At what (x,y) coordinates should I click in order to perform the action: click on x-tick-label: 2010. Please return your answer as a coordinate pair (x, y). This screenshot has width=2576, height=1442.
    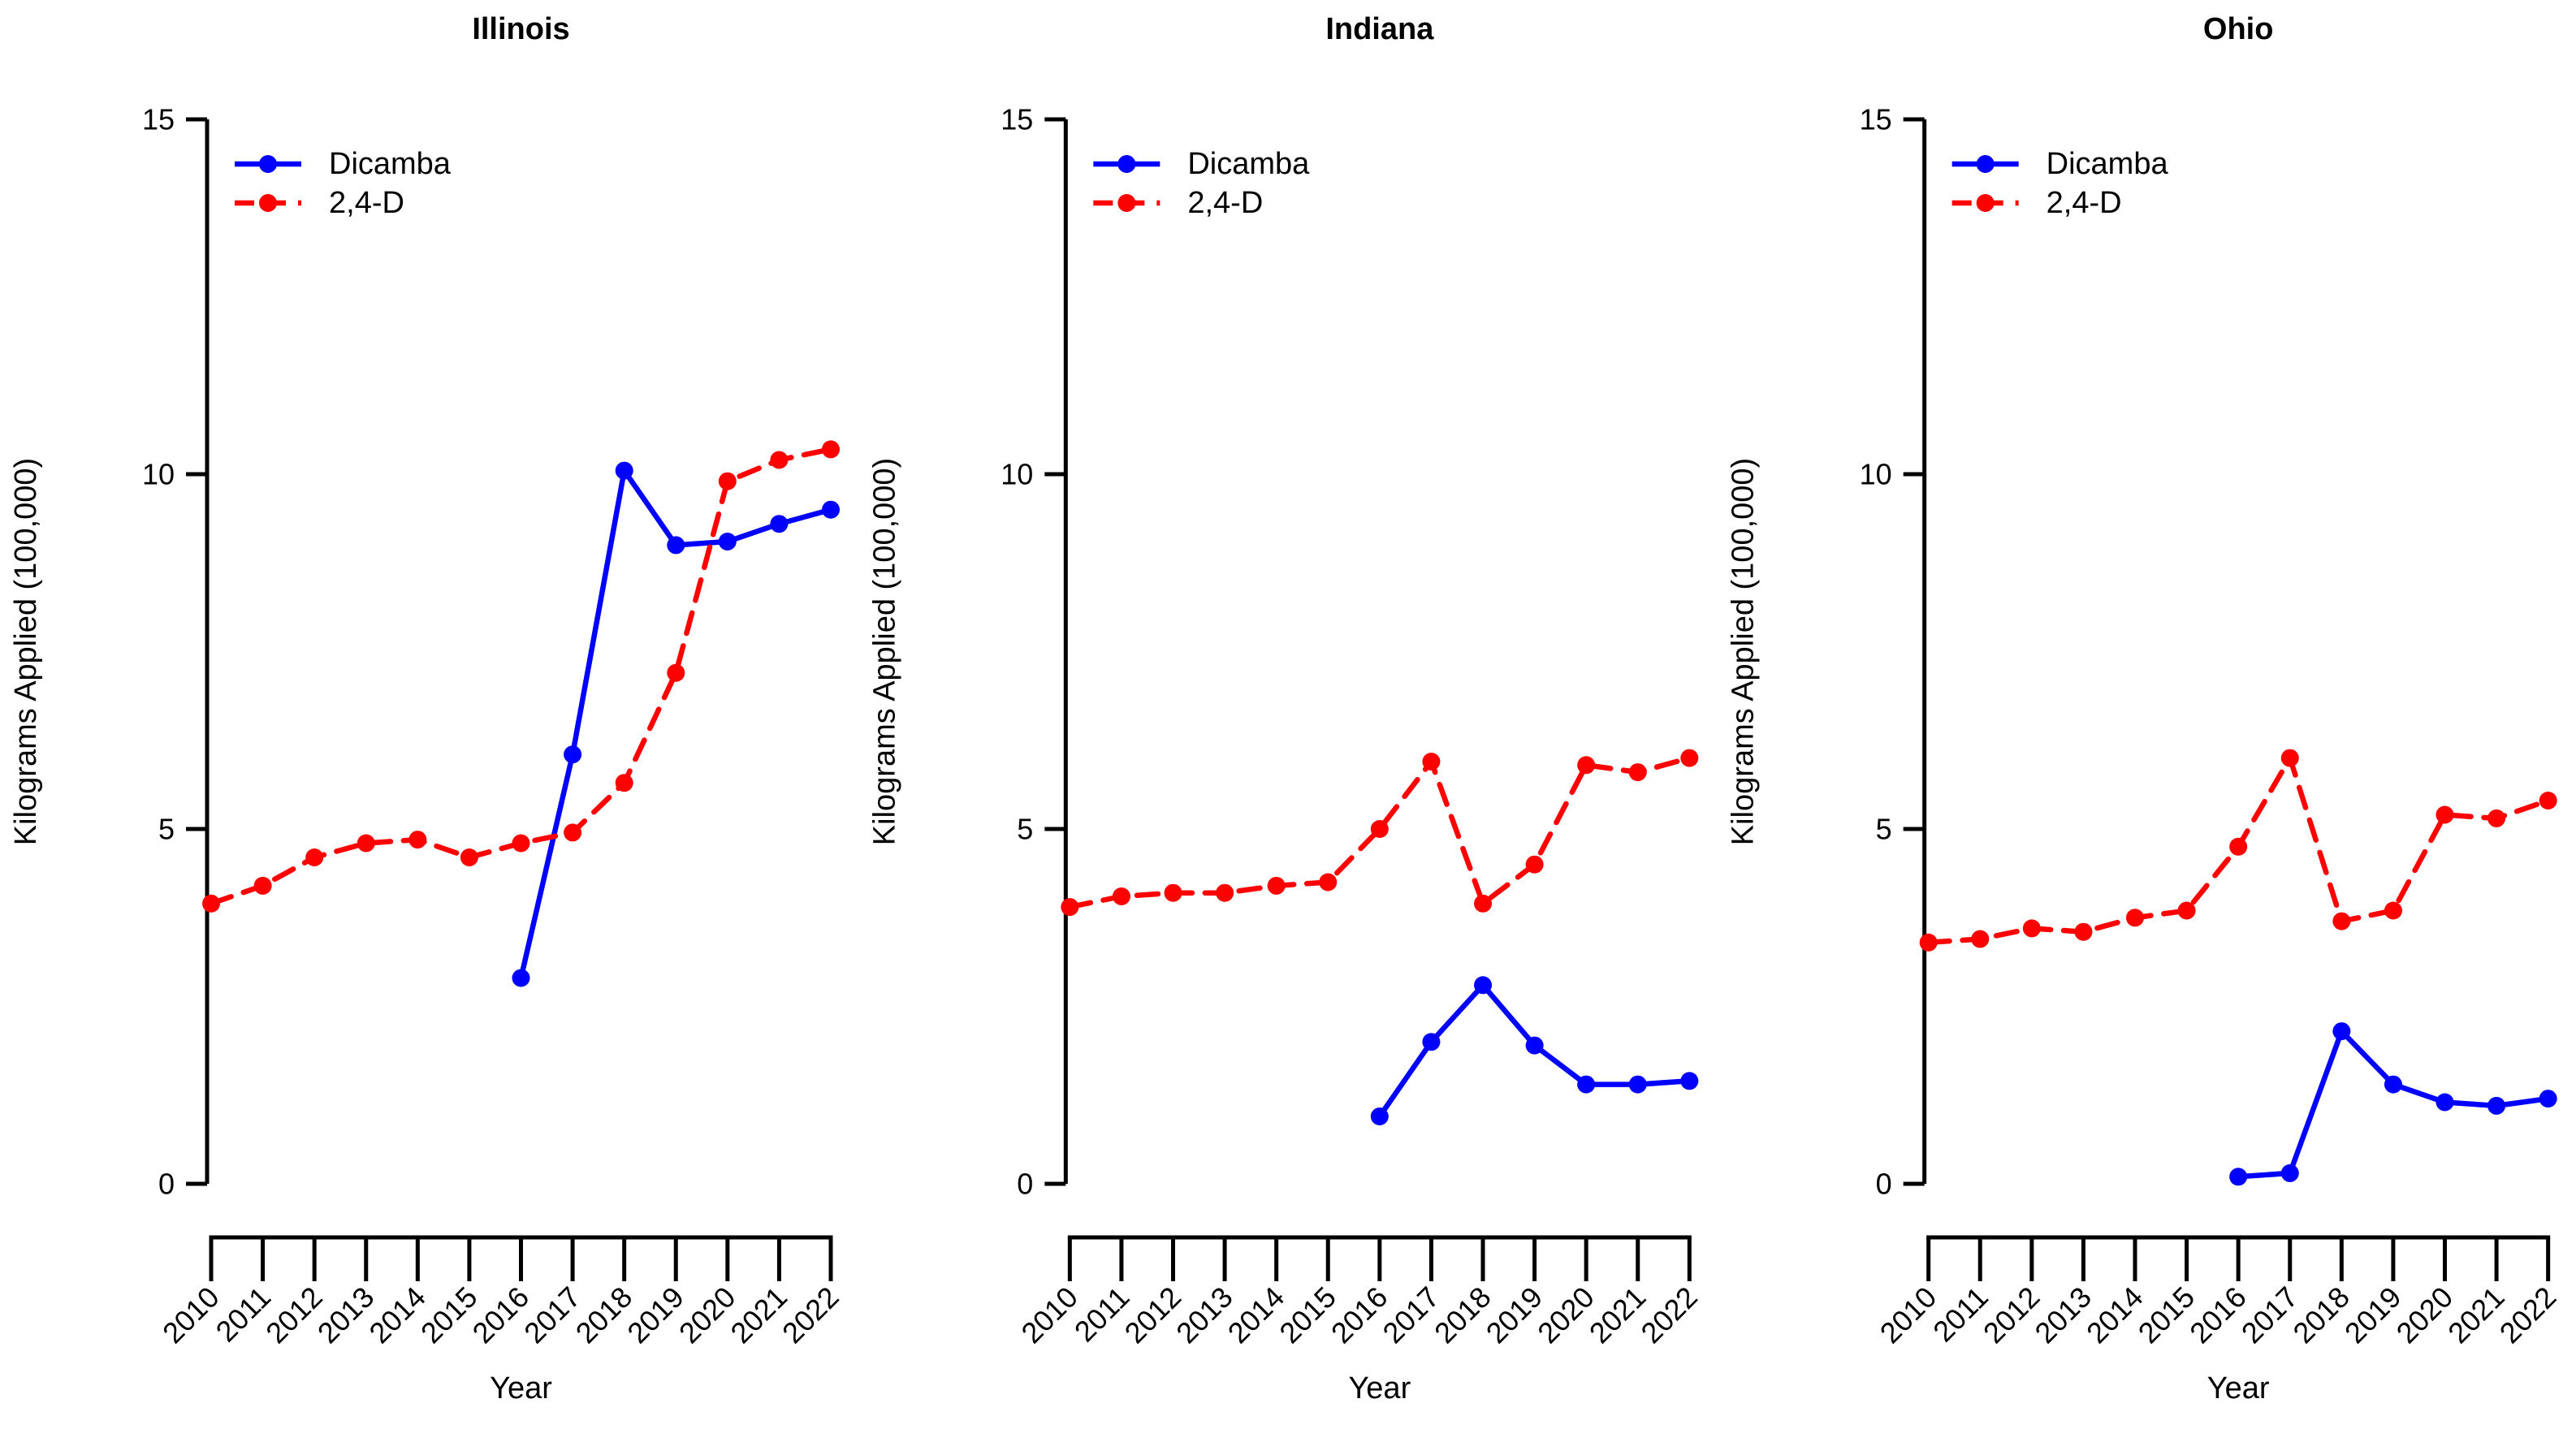
    Looking at the image, I should click on (191, 1315).